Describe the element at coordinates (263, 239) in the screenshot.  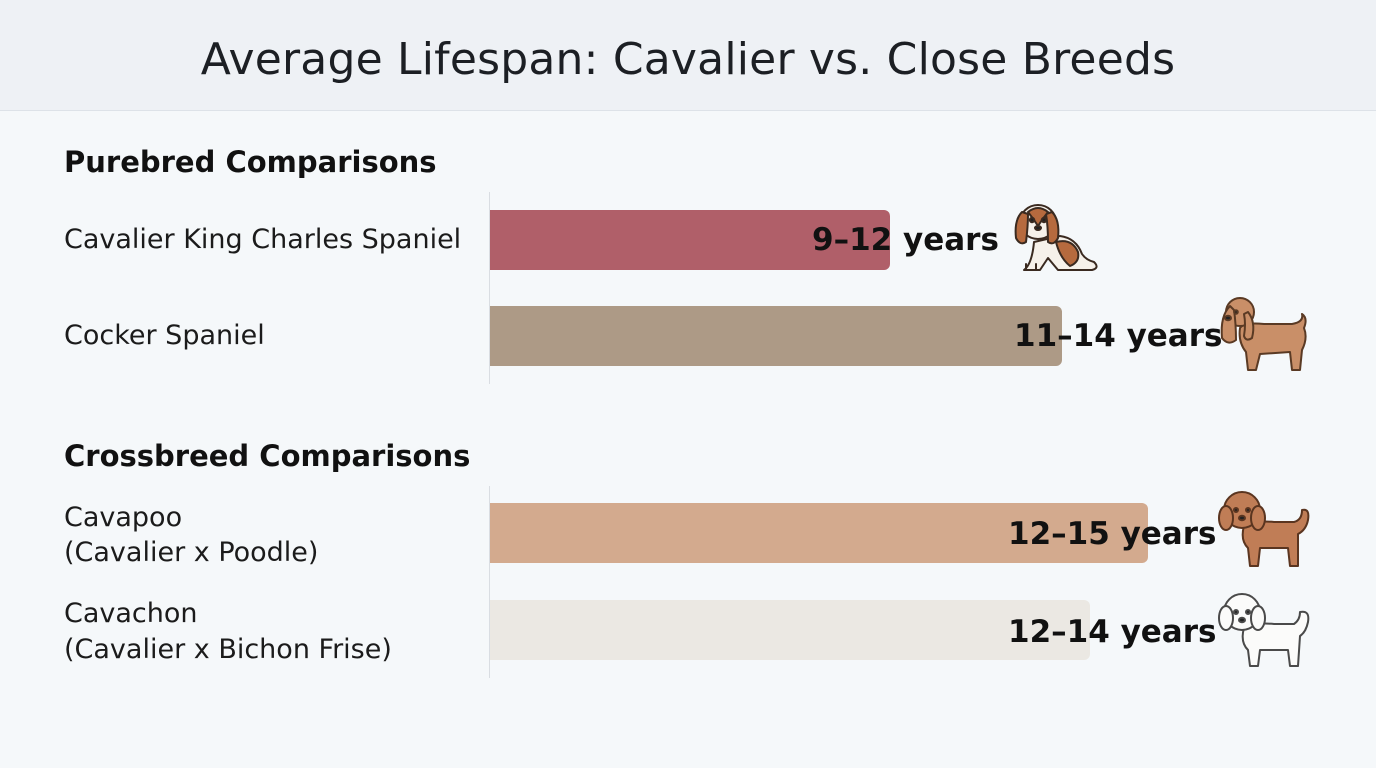
I see `row-label-cavalier: Cavalier King Charles Spaniel` at that location.